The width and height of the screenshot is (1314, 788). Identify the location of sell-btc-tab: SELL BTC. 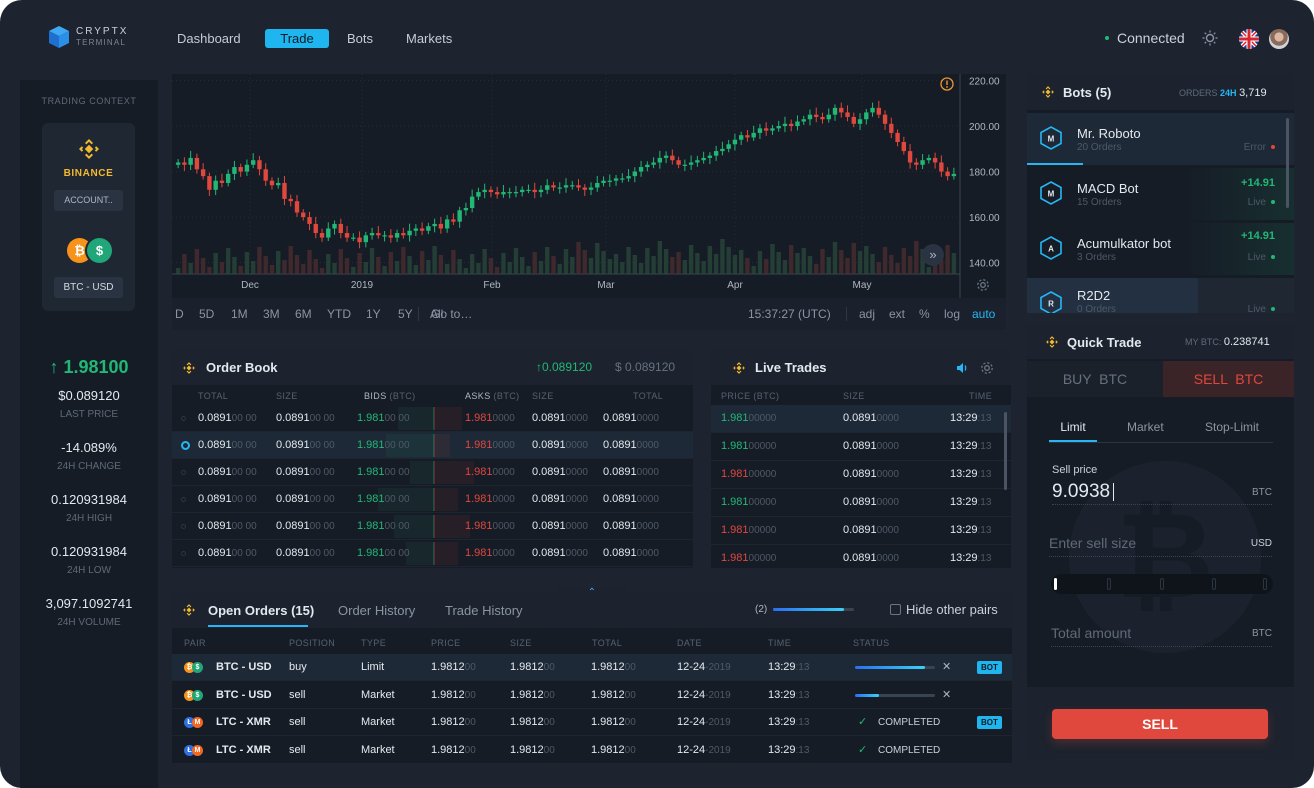
(1228, 379).